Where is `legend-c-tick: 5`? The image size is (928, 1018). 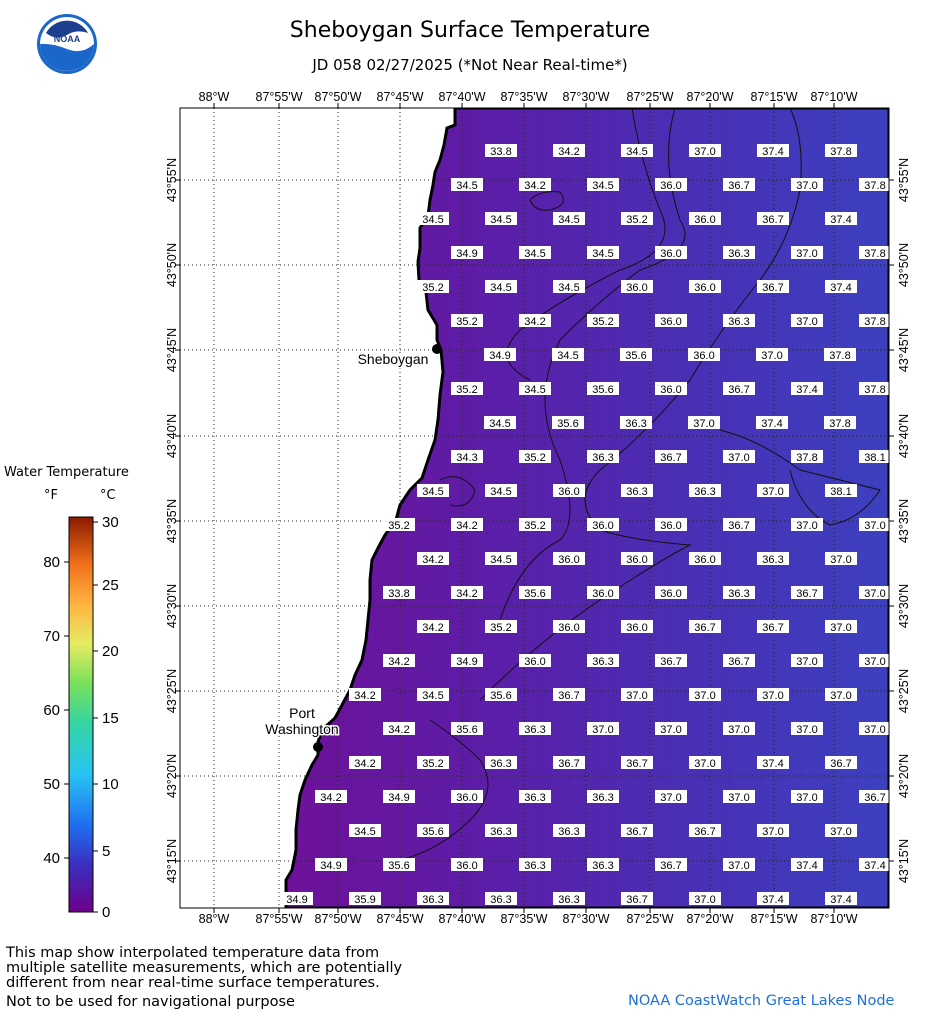 legend-c-tick: 5 is located at coordinates (106, 851).